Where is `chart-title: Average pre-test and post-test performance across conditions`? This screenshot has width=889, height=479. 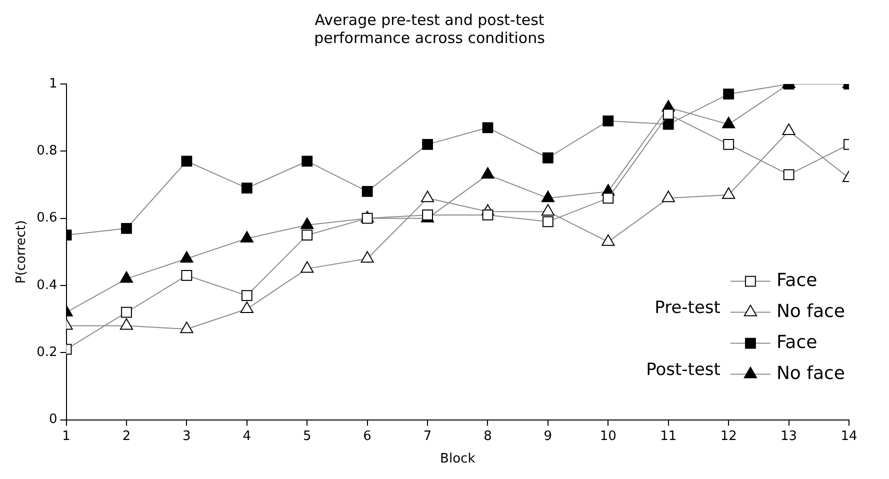
chart-title: Average pre-test and post-test performance across conditions is located at coordinates (430, 28).